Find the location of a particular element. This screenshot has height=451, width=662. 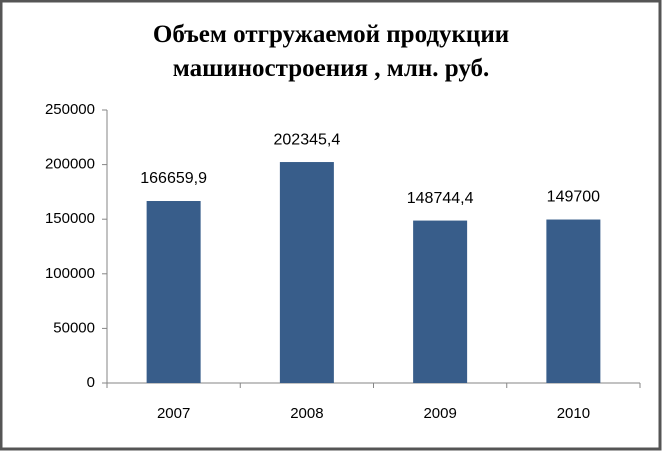

y-tick-label: 100000 is located at coordinates (70, 273).